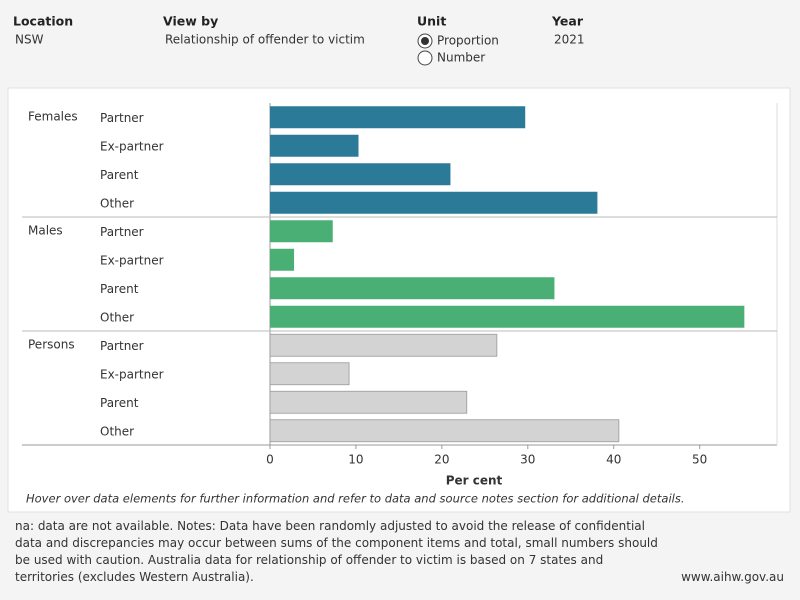 This screenshot has height=600, width=800. Describe the element at coordinates (468, 41) in the screenshot. I see `radio-label: Proportion` at that location.